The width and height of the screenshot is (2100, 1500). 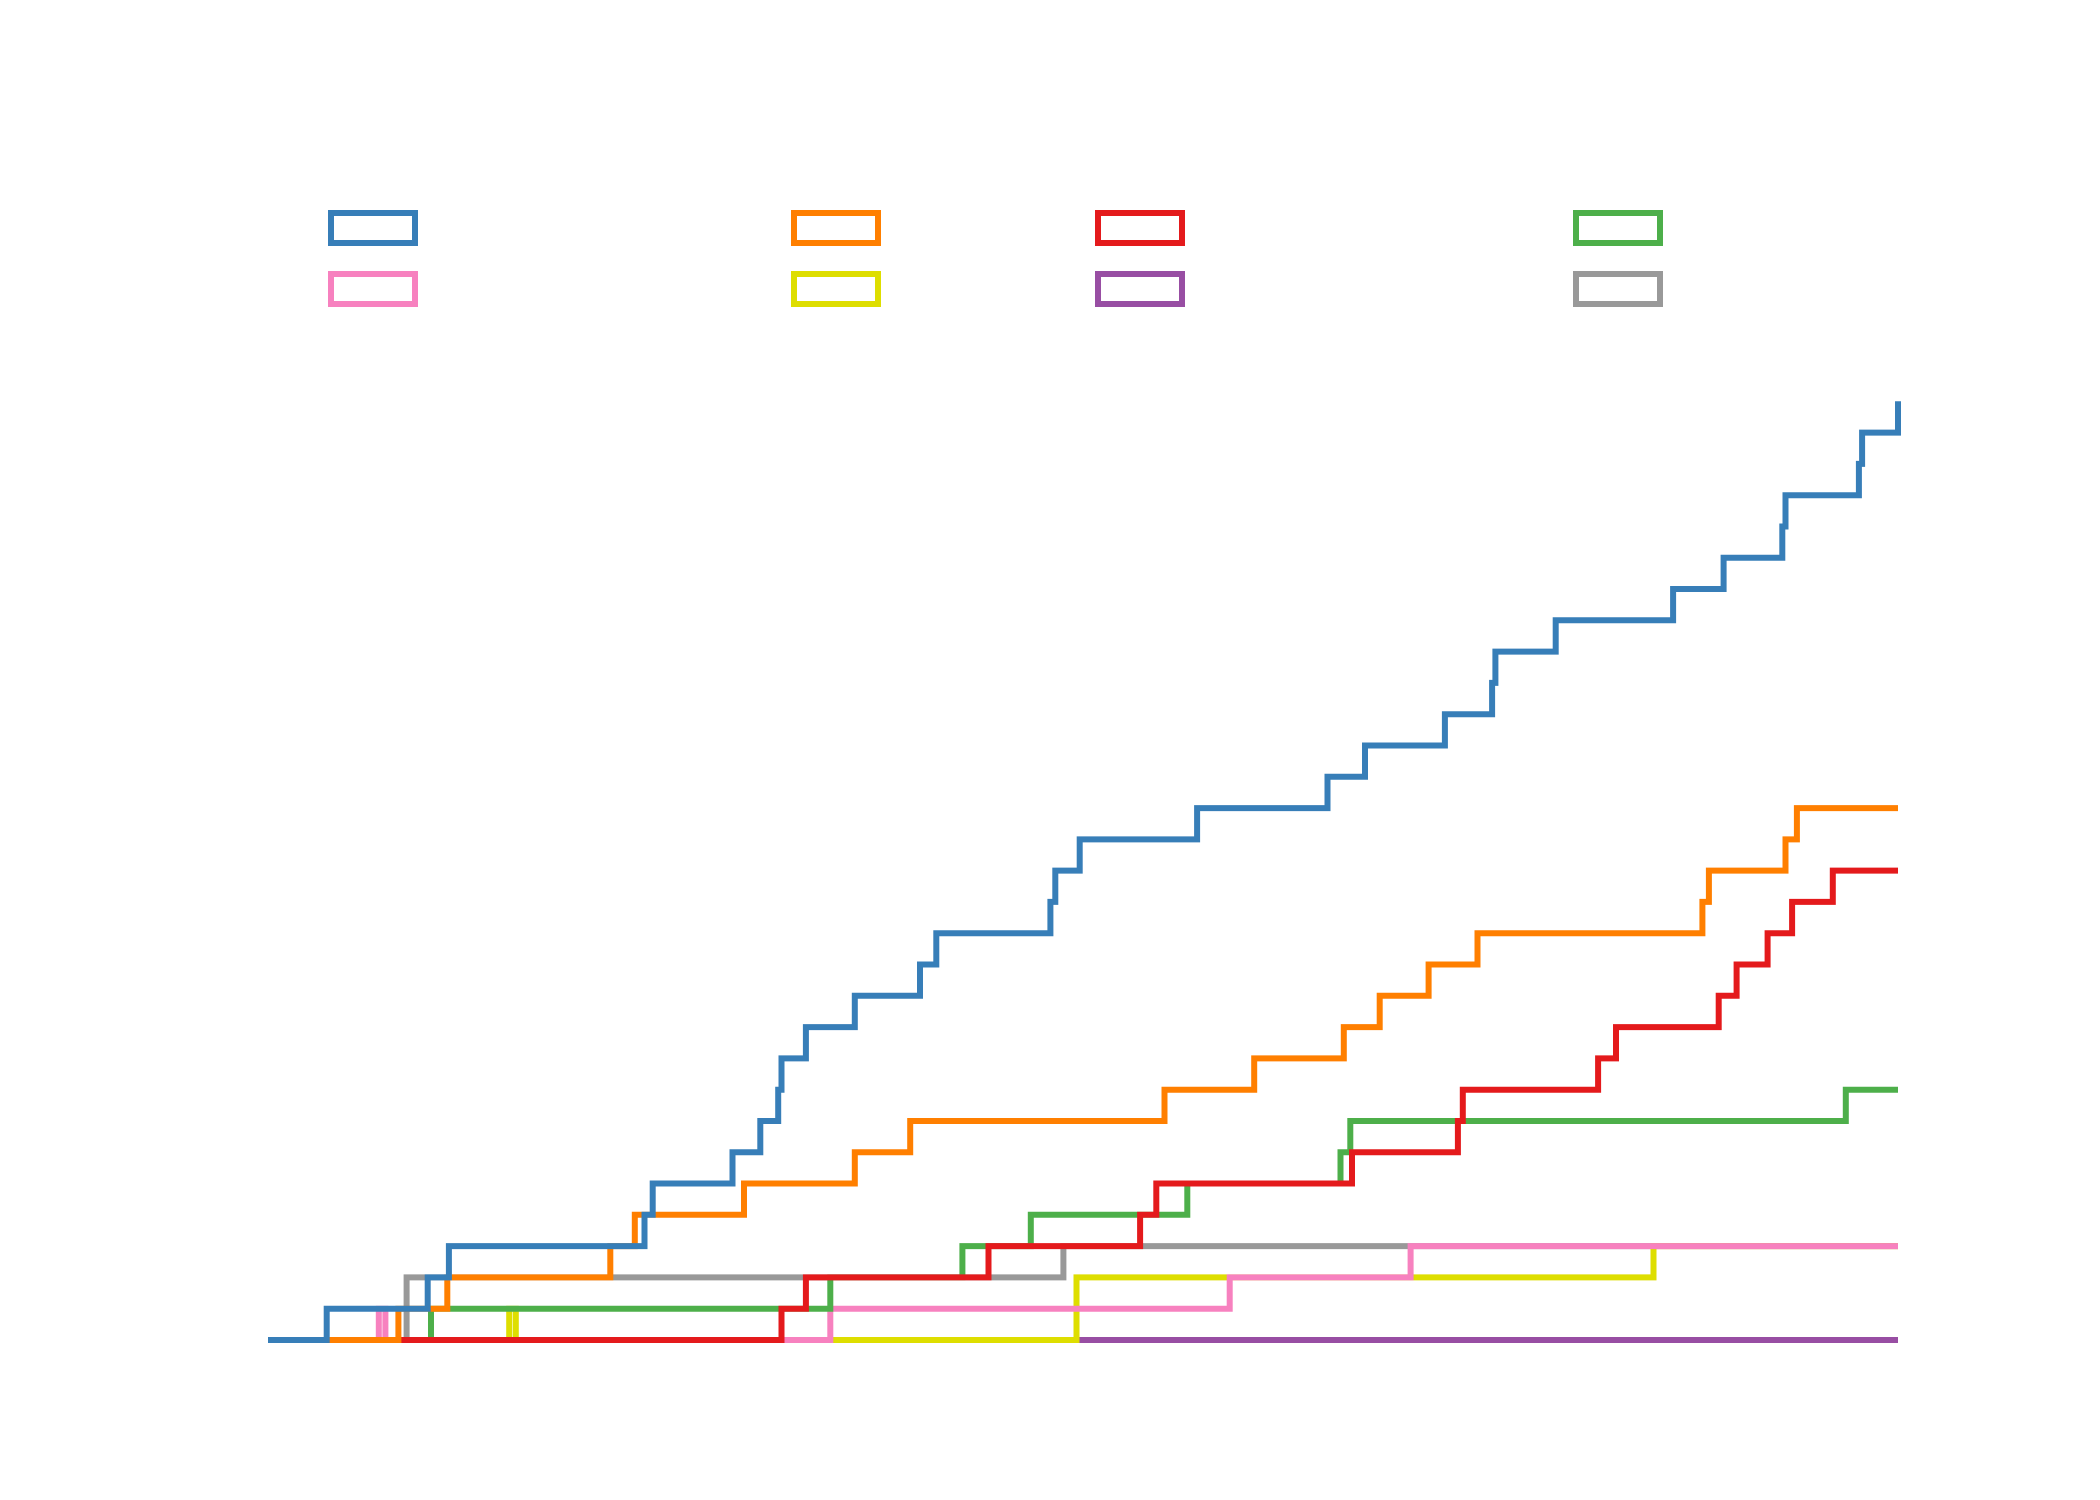 What do you see at coordinates (995, 258) in the screenshot?
I see `chart-legend` at bounding box center [995, 258].